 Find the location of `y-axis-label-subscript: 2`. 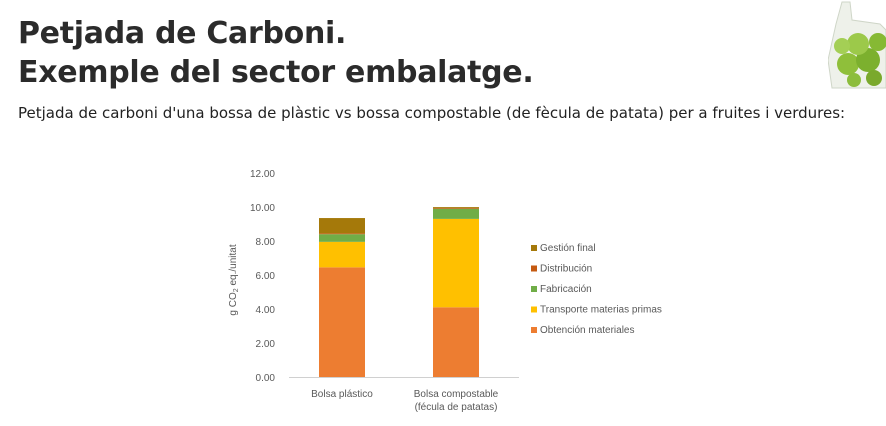

y-axis-label-subscript: 2 is located at coordinates (236, 290).